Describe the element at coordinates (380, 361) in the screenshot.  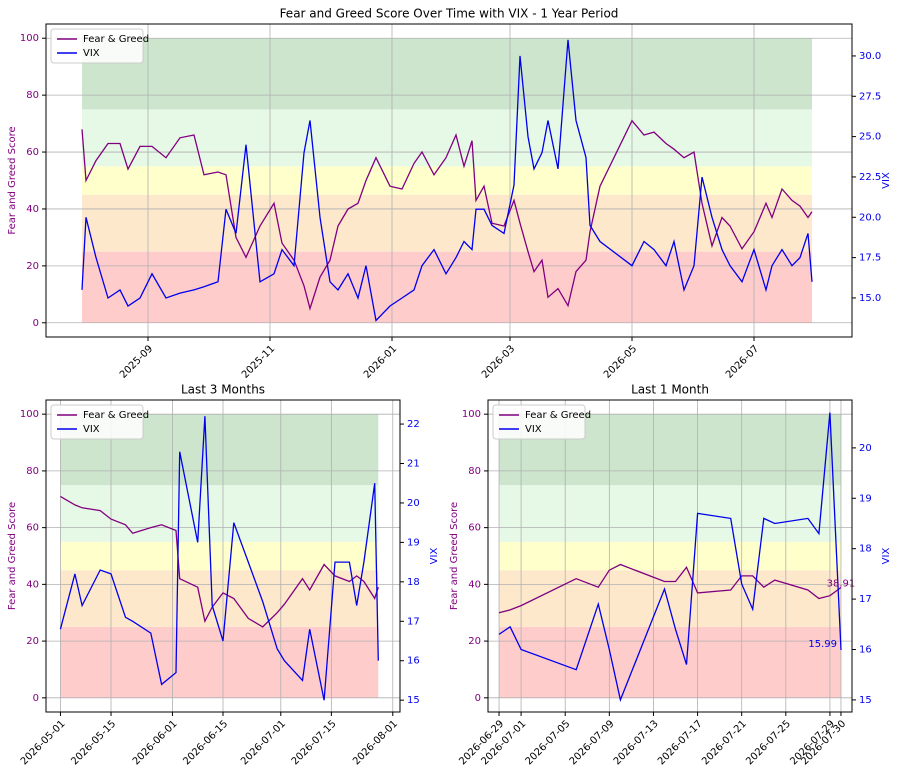
I see `x-tick-label: 2026-01` at that location.